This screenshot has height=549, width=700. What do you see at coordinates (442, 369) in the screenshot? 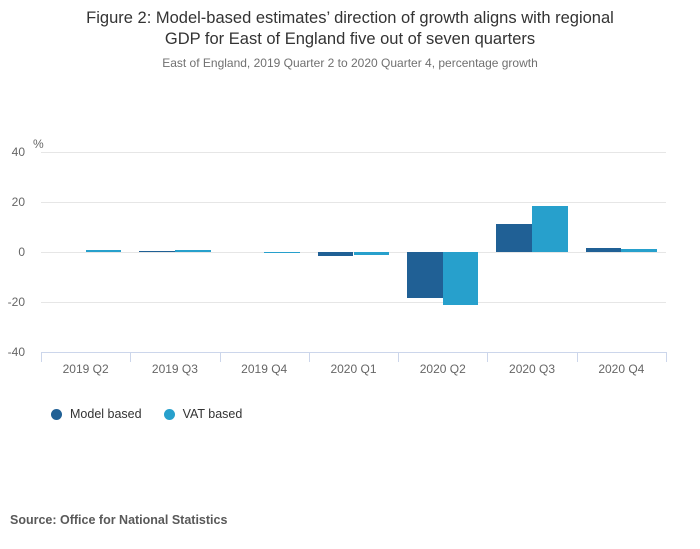
I see `x-axis-label-2020-q2: 2020 Q2` at bounding box center [442, 369].